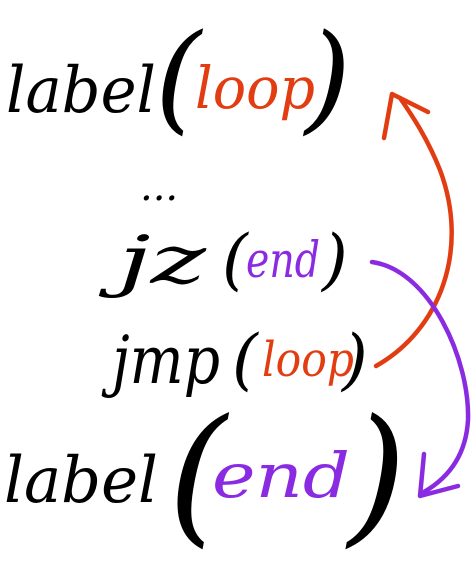  I want to click on jmp-keyword: jmp, so click(160, 360).